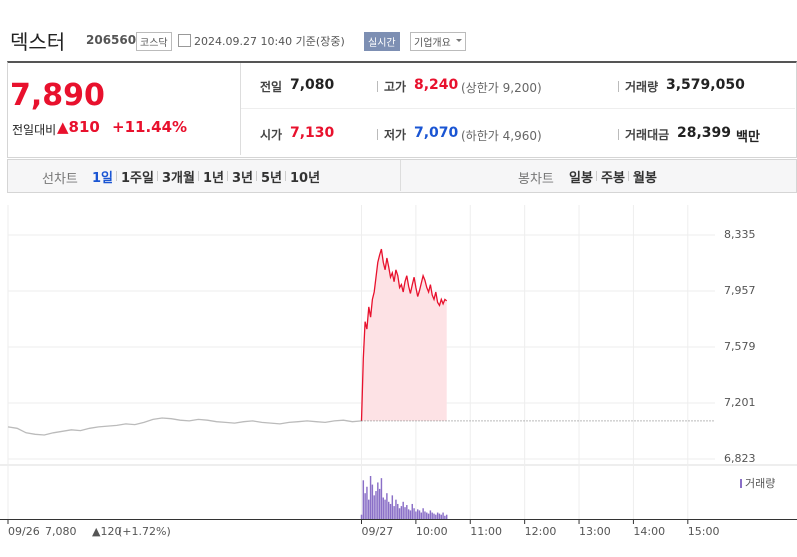 This screenshot has width=797, height=557. What do you see at coordinates (402, 176) in the screenshot?
I see `tab-bar` at bounding box center [402, 176].